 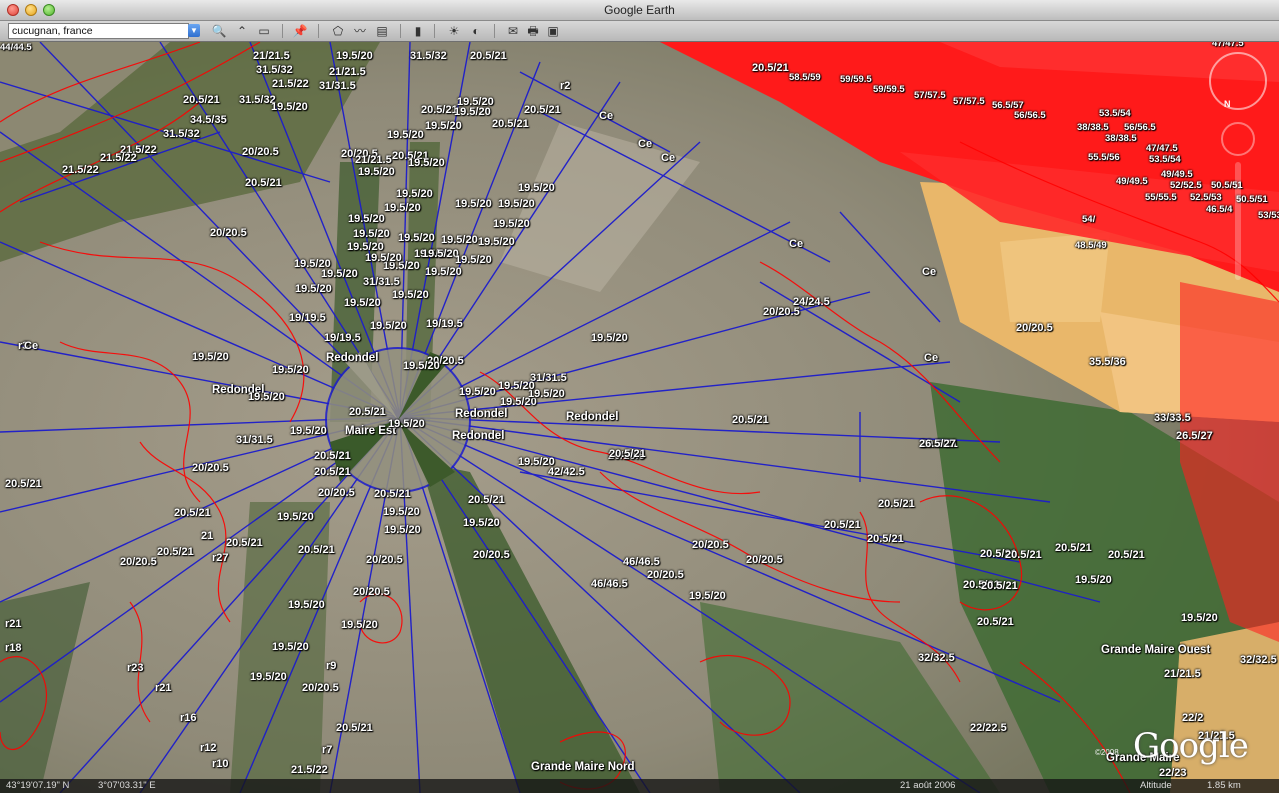 I want to click on parcel-label: 53/53.5, so click(x=1268, y=215).